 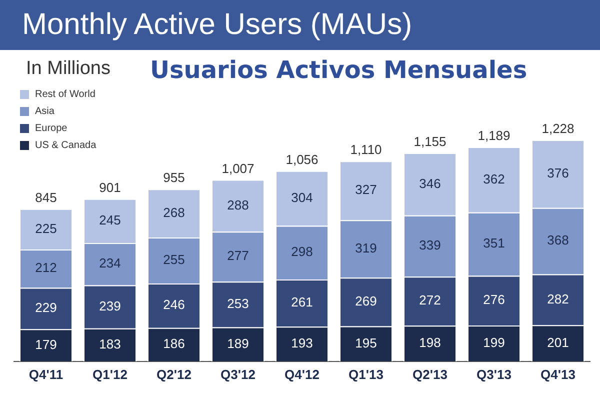 What do you see at coordinates (46, 374) in the screenshot?
I see `x-tick-label: Q4'11` at bounding box center [46, 374].